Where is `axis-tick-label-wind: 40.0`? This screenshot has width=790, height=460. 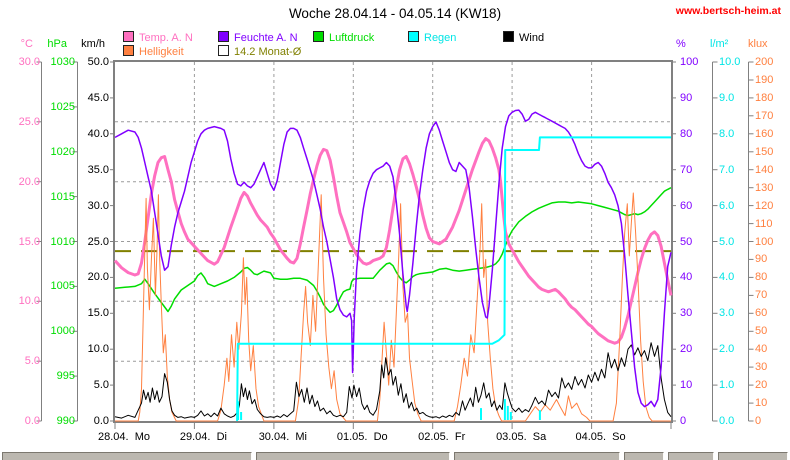 axis-tick-label-wind: 40.0 is located at coordinates (98, 133).